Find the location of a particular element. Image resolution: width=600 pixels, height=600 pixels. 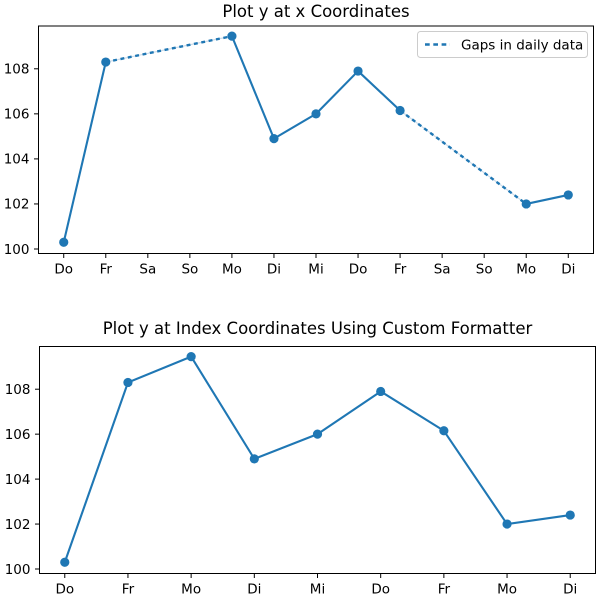

legend-box is located at coordinates (502, 44).